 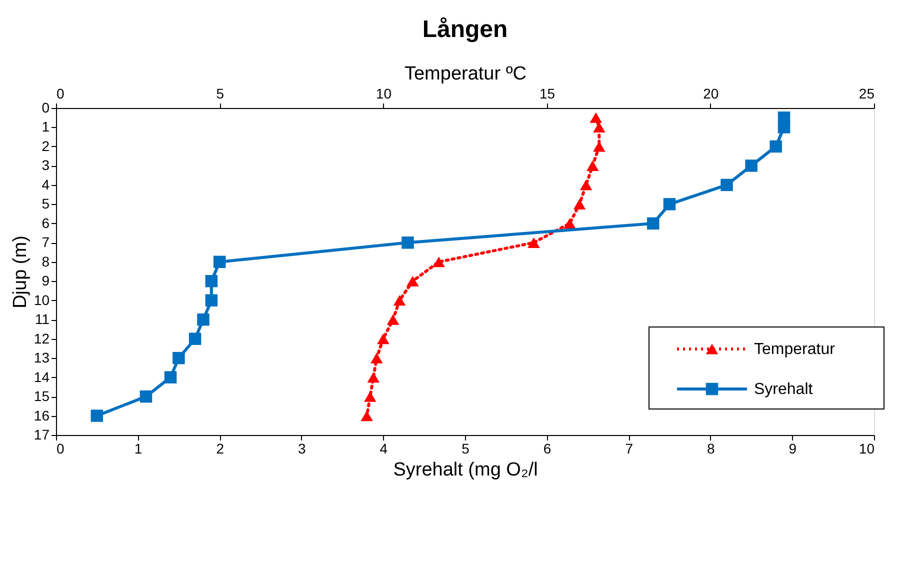 What do you see at coordinates (46, 222) in the screenshot?
I see `y-tick-label: 6` at bounding box center [46, 222].